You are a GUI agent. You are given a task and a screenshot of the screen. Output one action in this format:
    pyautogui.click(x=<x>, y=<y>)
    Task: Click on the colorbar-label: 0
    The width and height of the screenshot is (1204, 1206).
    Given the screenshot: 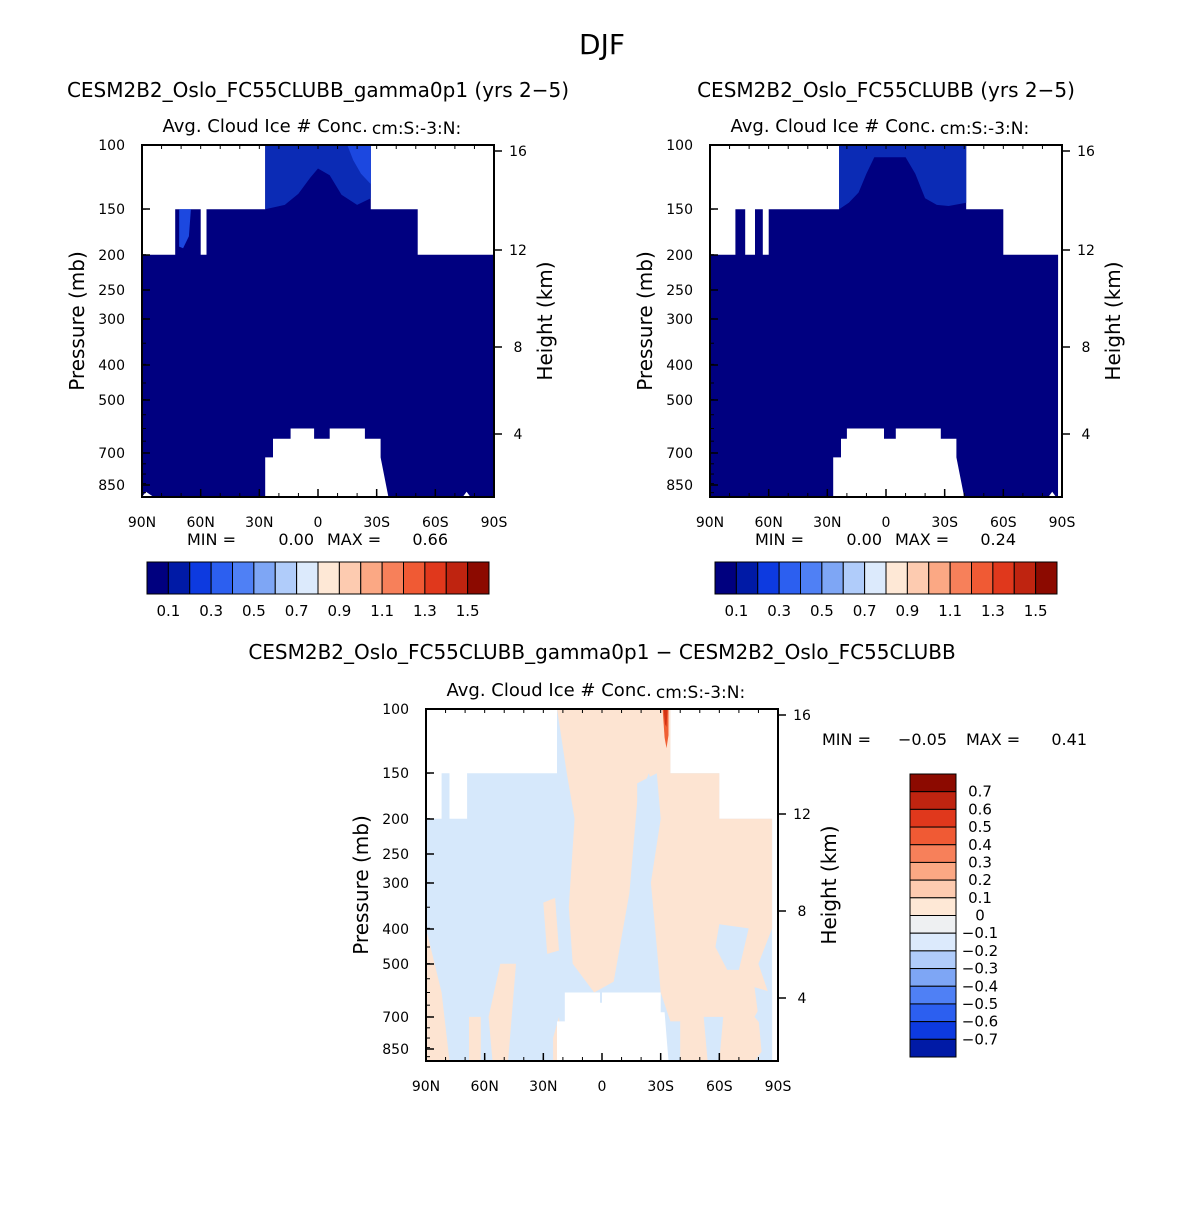 What is the action you would take?
    pyautogui.click(x=980, y=916)
    